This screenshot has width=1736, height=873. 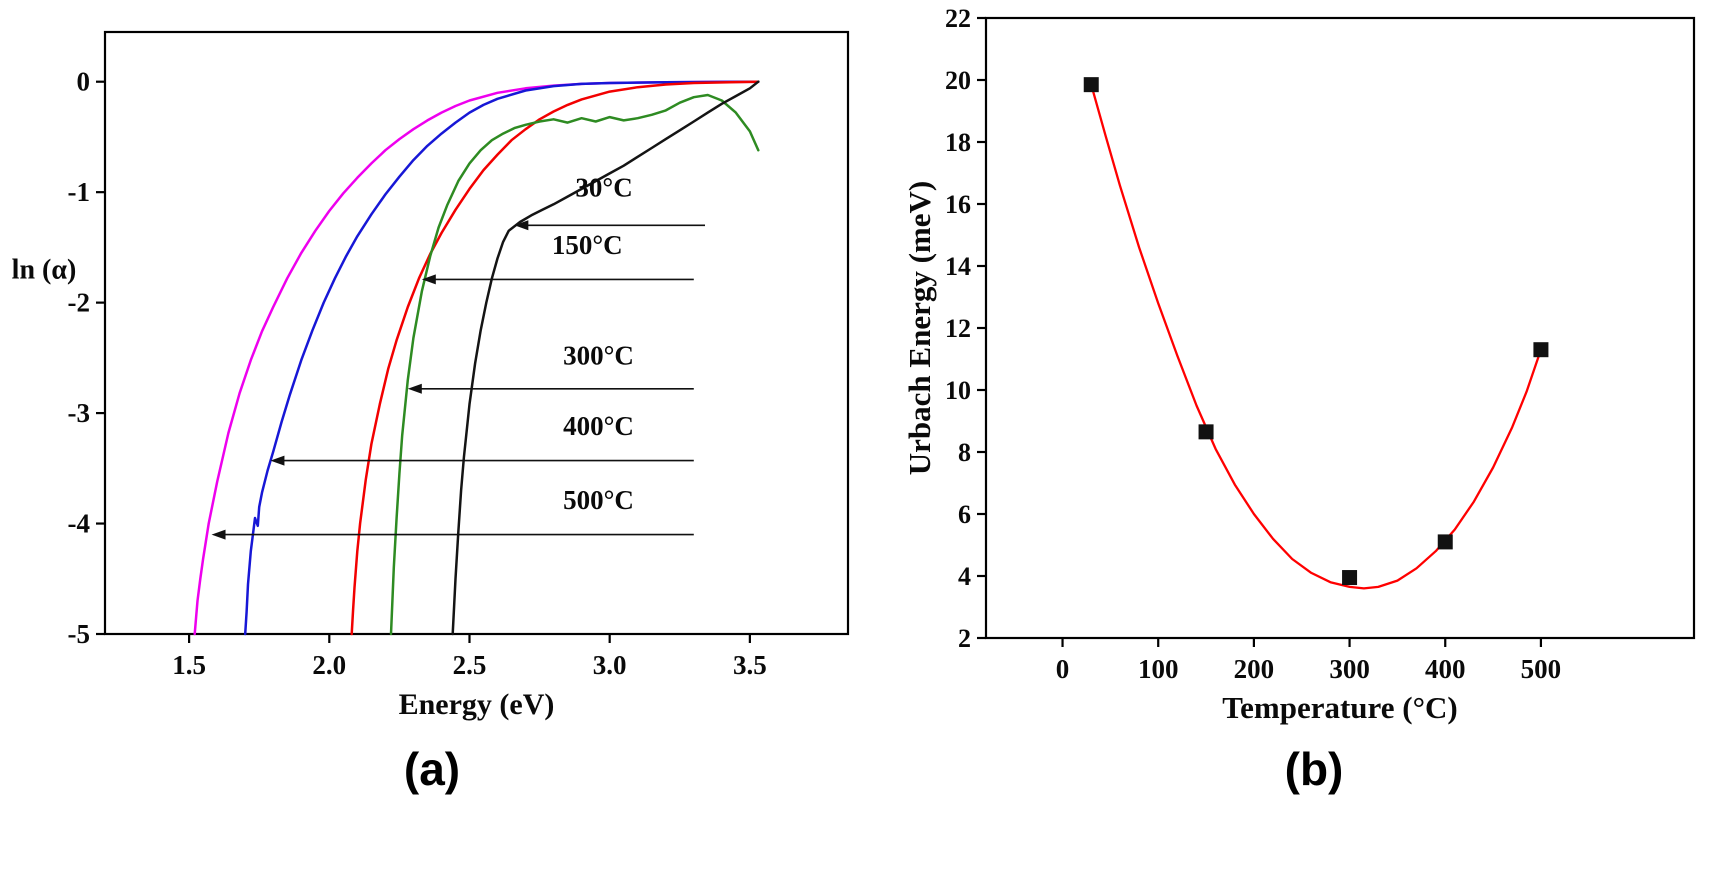 I want to click on svg-text: 150°C, so click(x=587, y=245).